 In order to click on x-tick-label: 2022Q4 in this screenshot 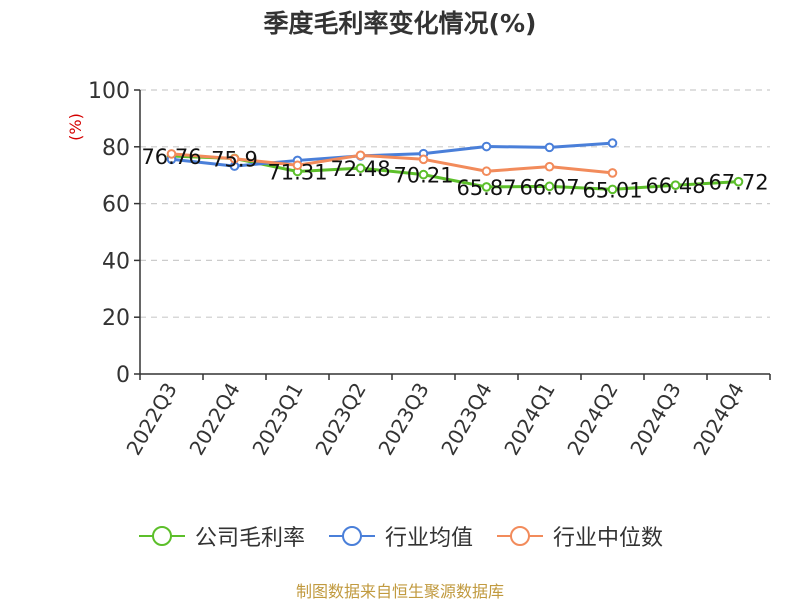, I will do `click(214, 419)`.